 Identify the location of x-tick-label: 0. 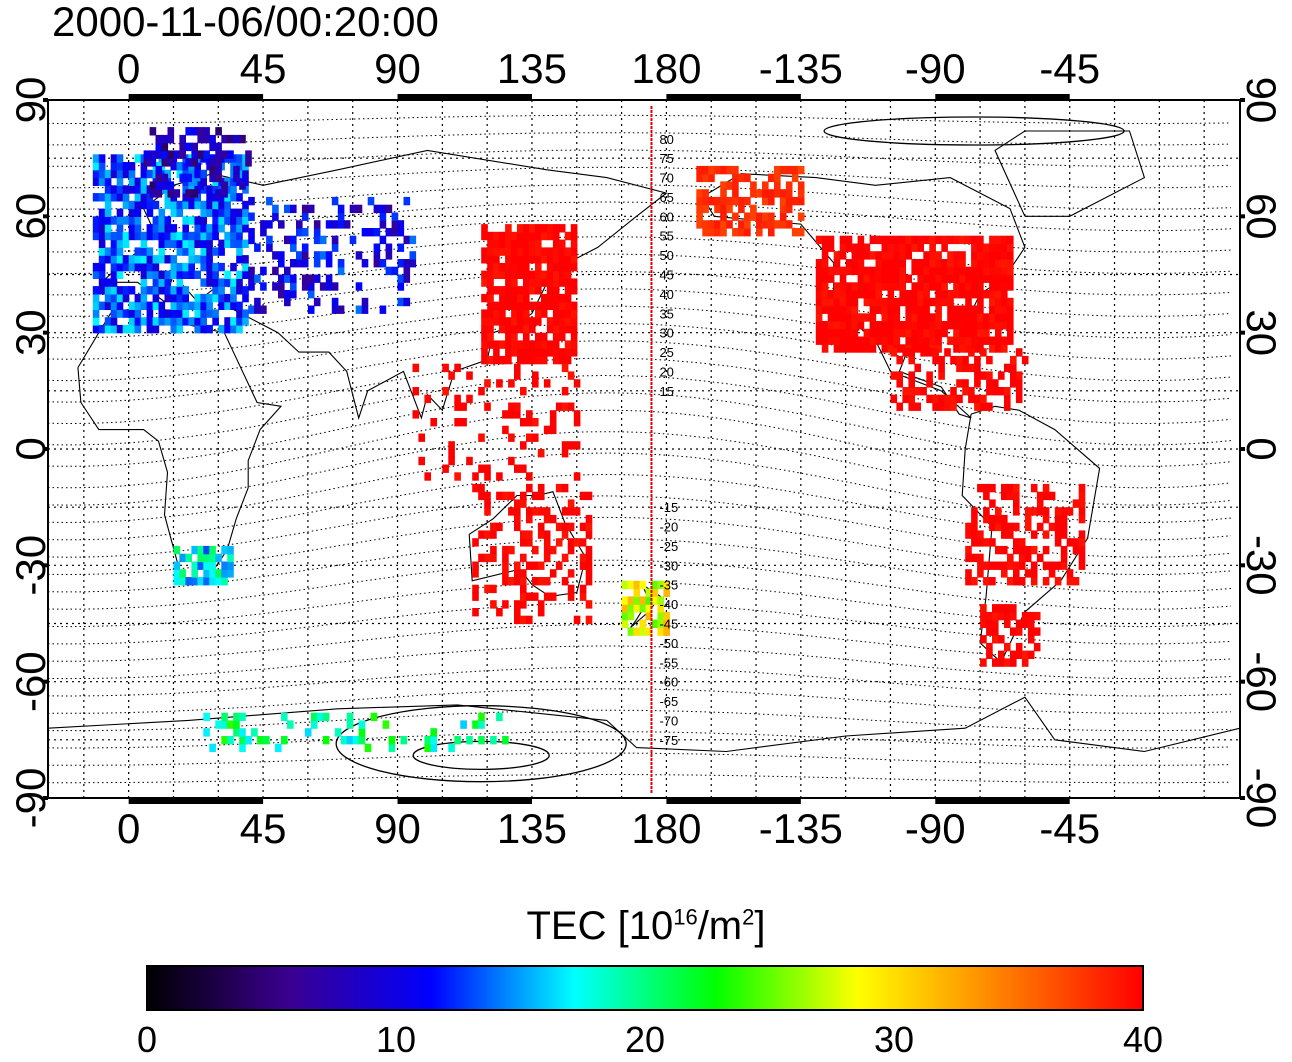
(128, 68).